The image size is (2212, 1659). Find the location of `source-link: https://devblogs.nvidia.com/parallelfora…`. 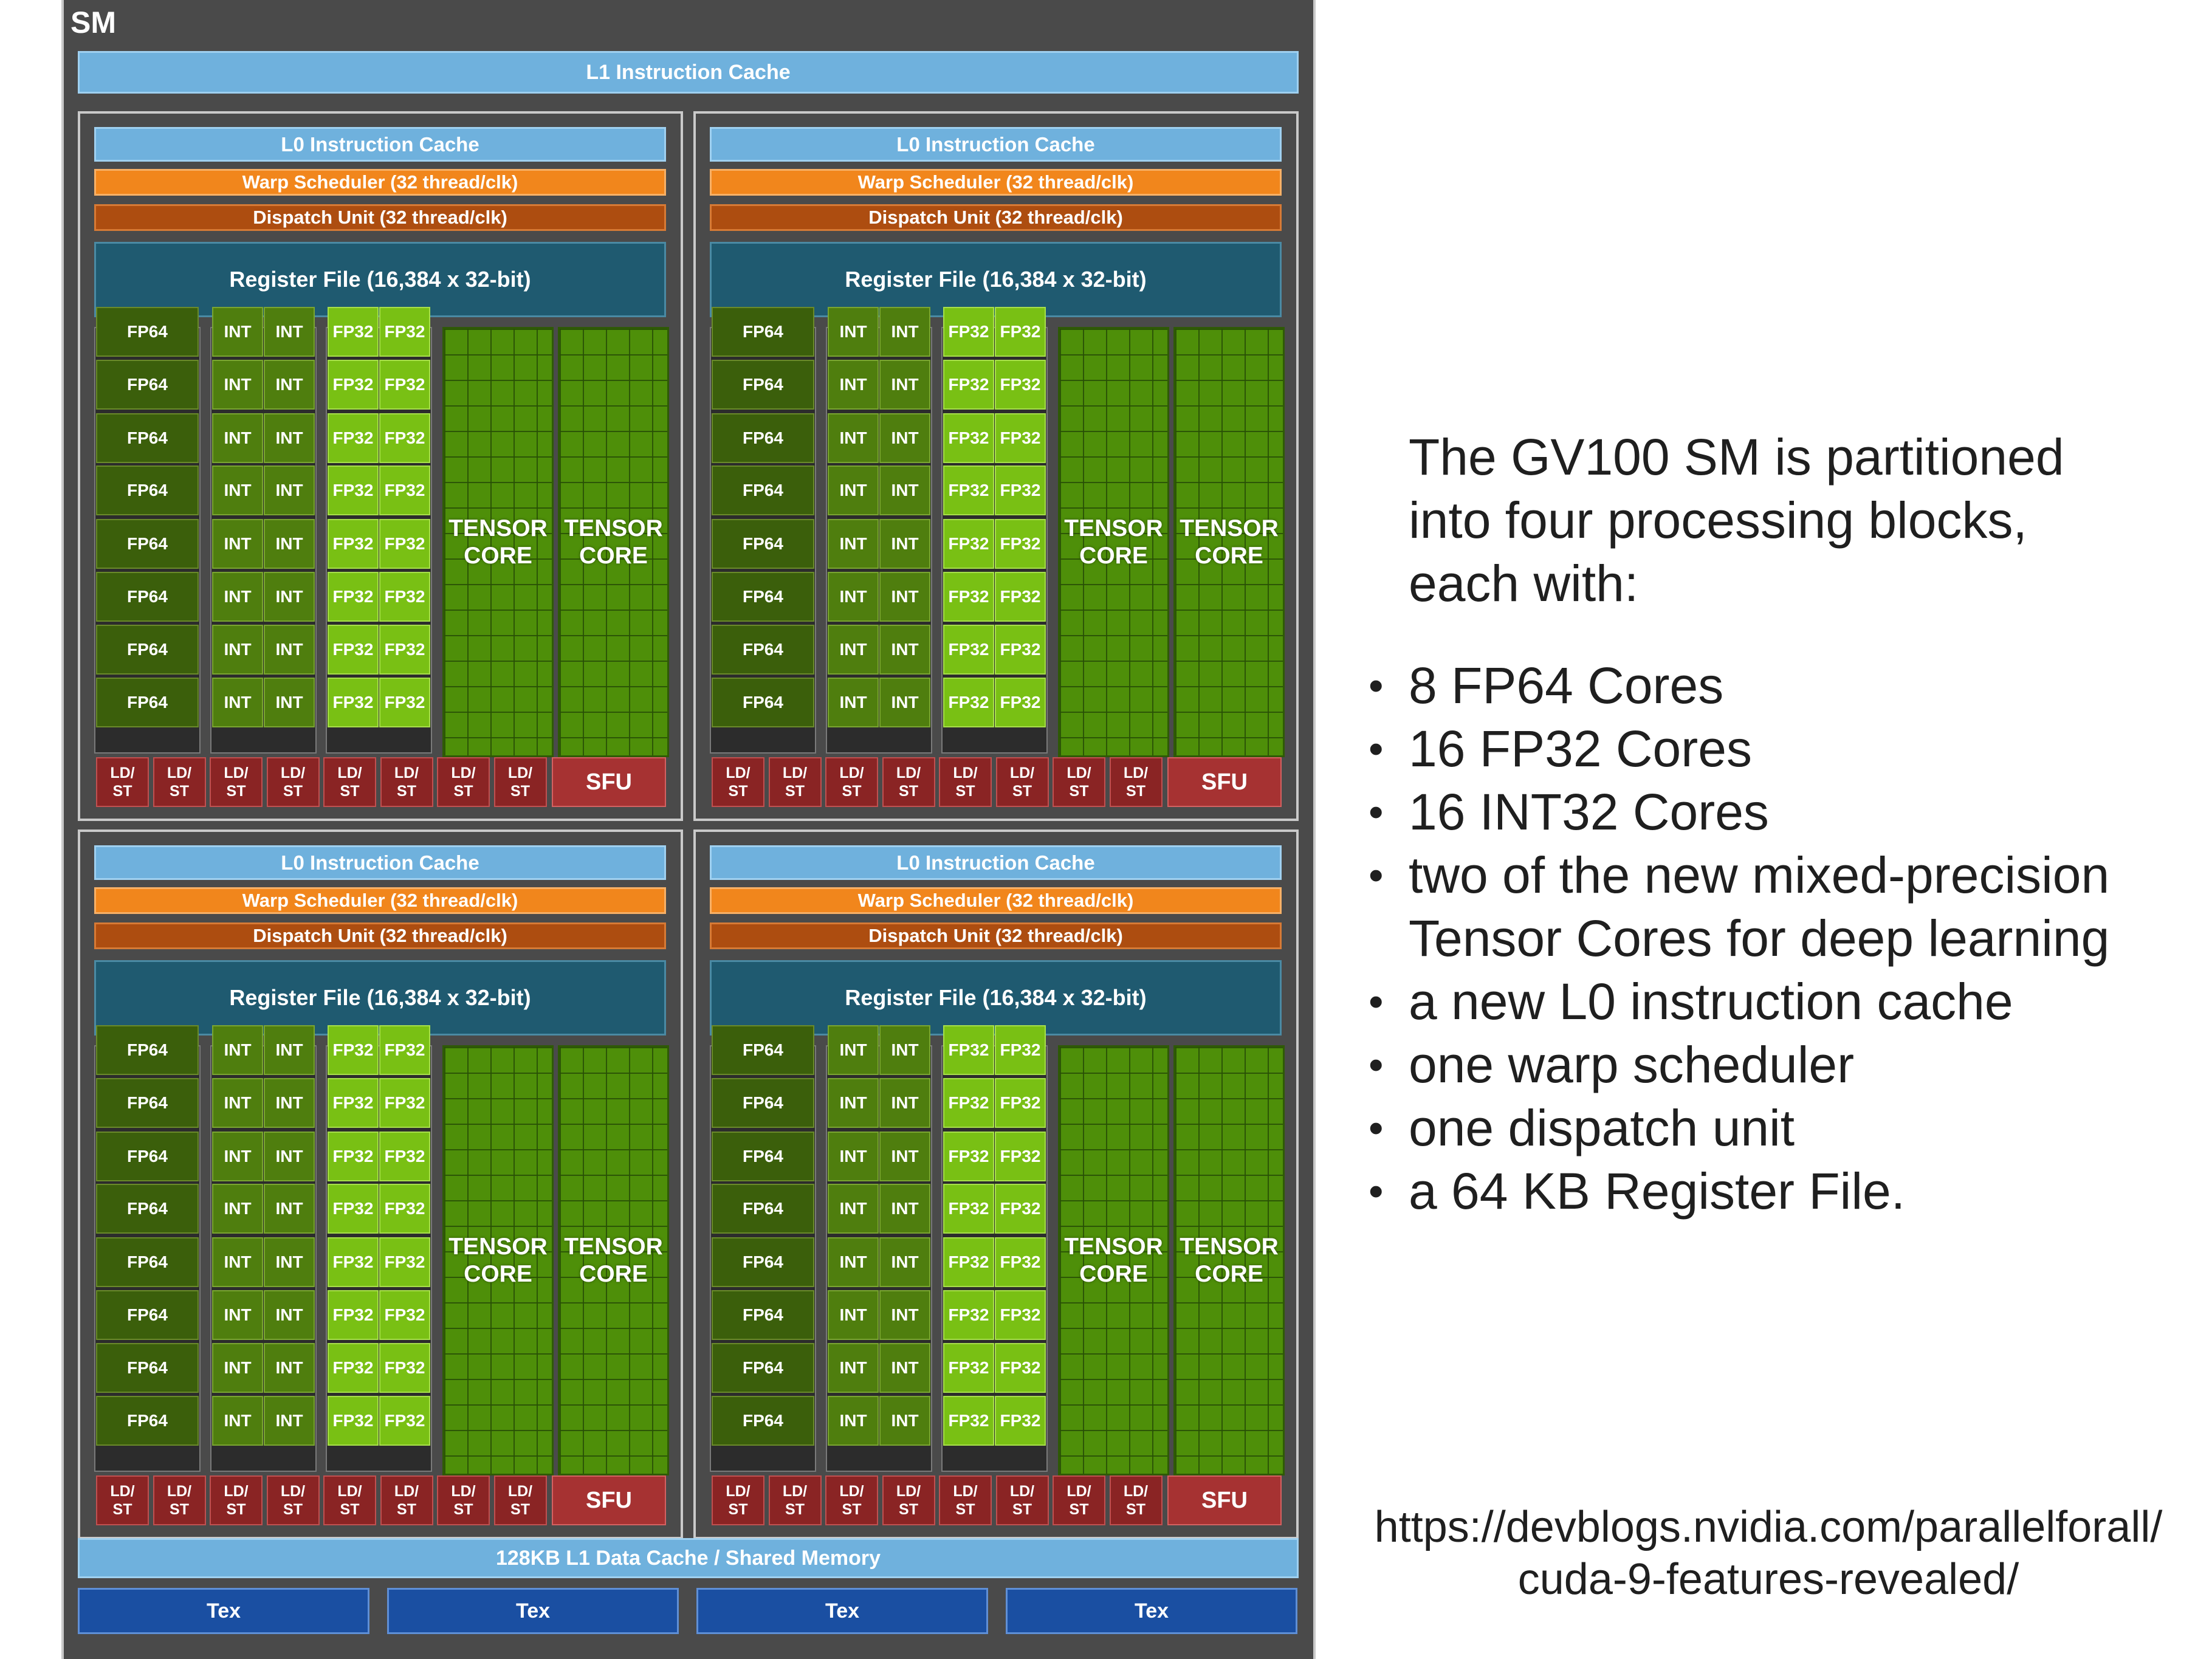

source-link: https://devblogs.nvidia.com/parallelfora… is located at coordinates (1768, 1553).